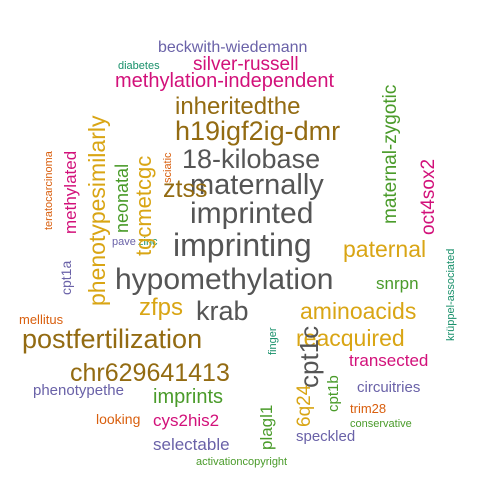  What do you see at coordinates (273, 341) in the screenshot?
I see `word-finger: finger` at bounding box center [273, 341].